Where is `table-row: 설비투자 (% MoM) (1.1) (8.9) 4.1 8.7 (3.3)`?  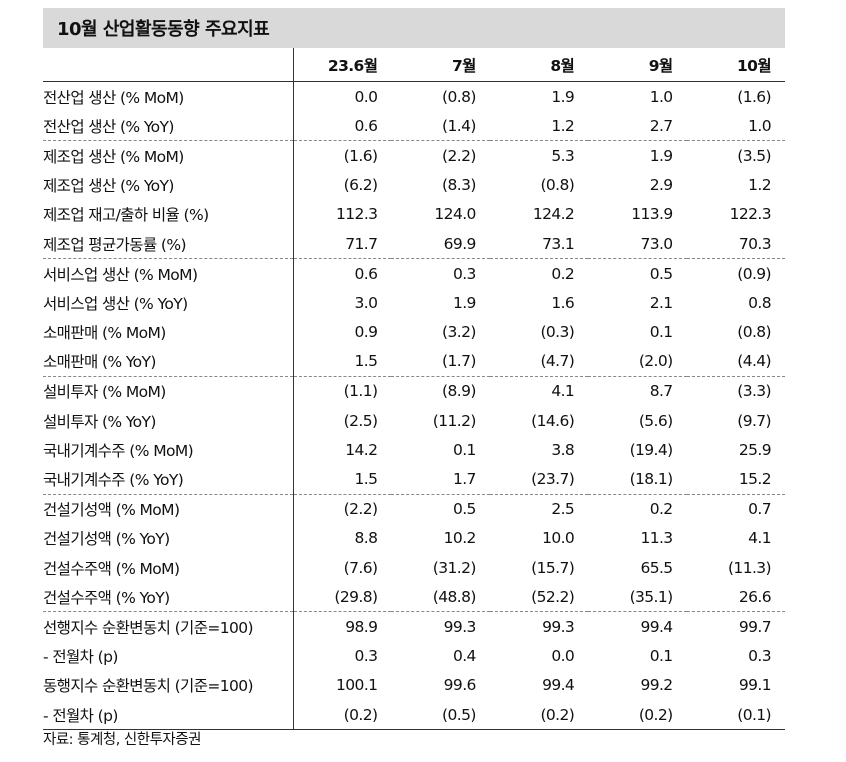 table-row: 설비투자 (% MoM) (1.1) (8.9) 4.1 8.7 (3.3) is located at coordinates (414, 391).